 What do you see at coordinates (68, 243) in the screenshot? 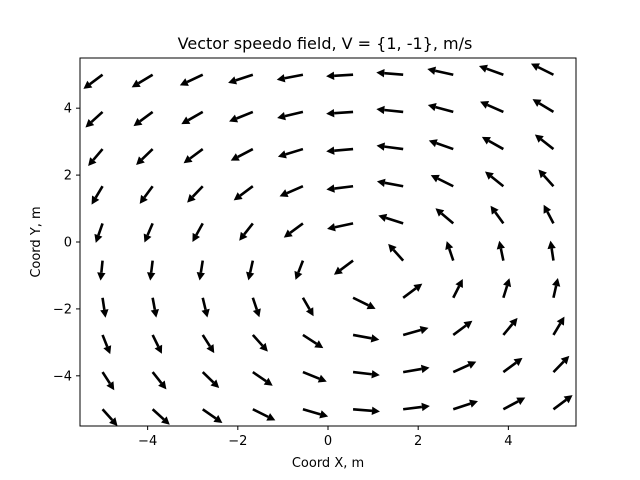
I see `y-tick-label: 0` at bounding box center [68, 243].